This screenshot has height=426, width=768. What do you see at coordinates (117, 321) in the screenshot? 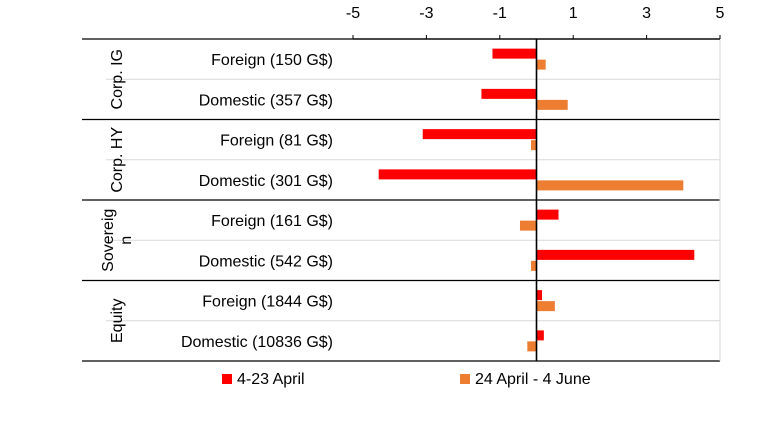
I see `group-label: Equity` at bounding box center [117, 321].